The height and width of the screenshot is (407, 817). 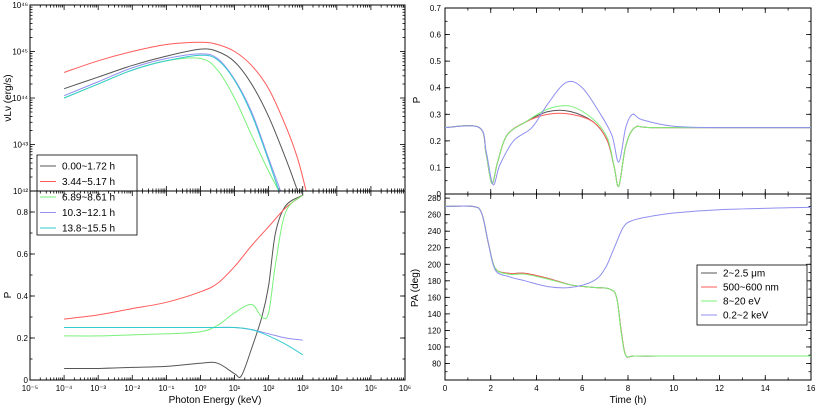 I want to click on xtick-label-lb-2: 10⁻³, so click(x=98, y=388).